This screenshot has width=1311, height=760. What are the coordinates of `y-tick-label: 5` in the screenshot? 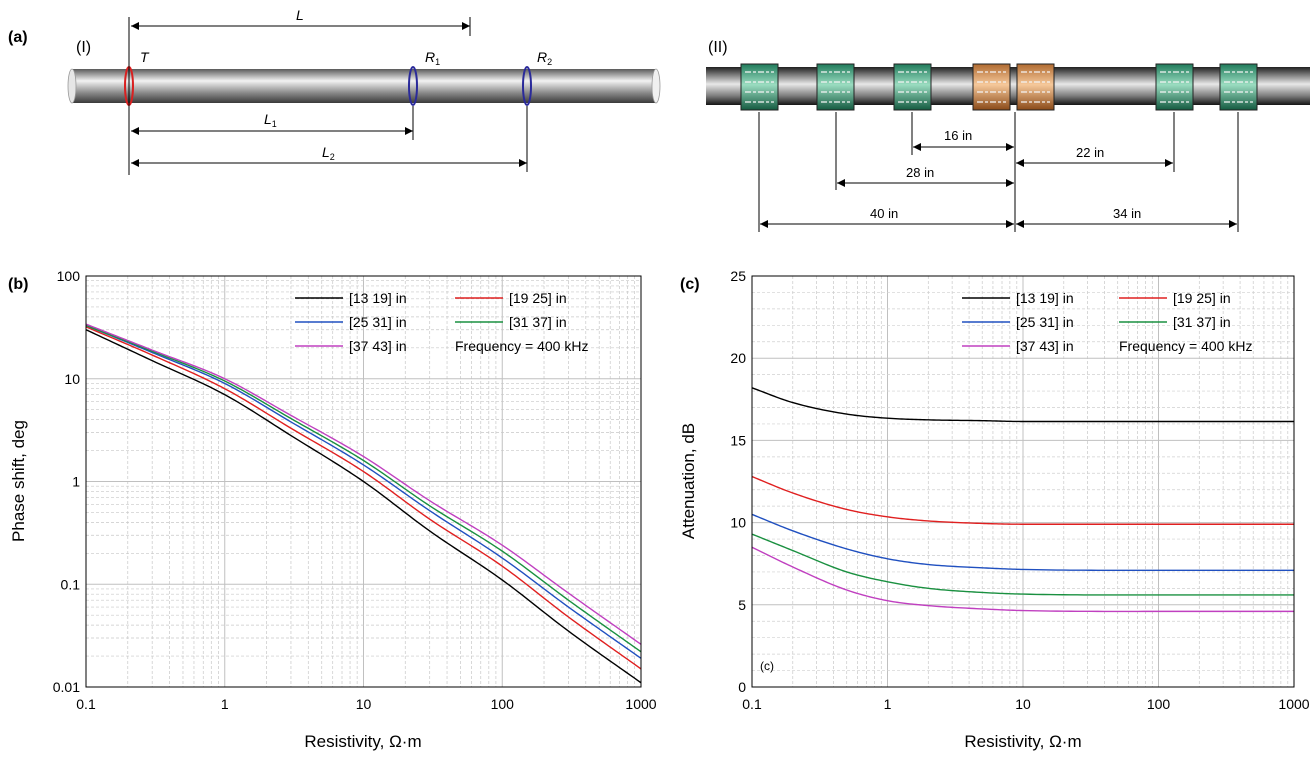 It's located at (742, 605).